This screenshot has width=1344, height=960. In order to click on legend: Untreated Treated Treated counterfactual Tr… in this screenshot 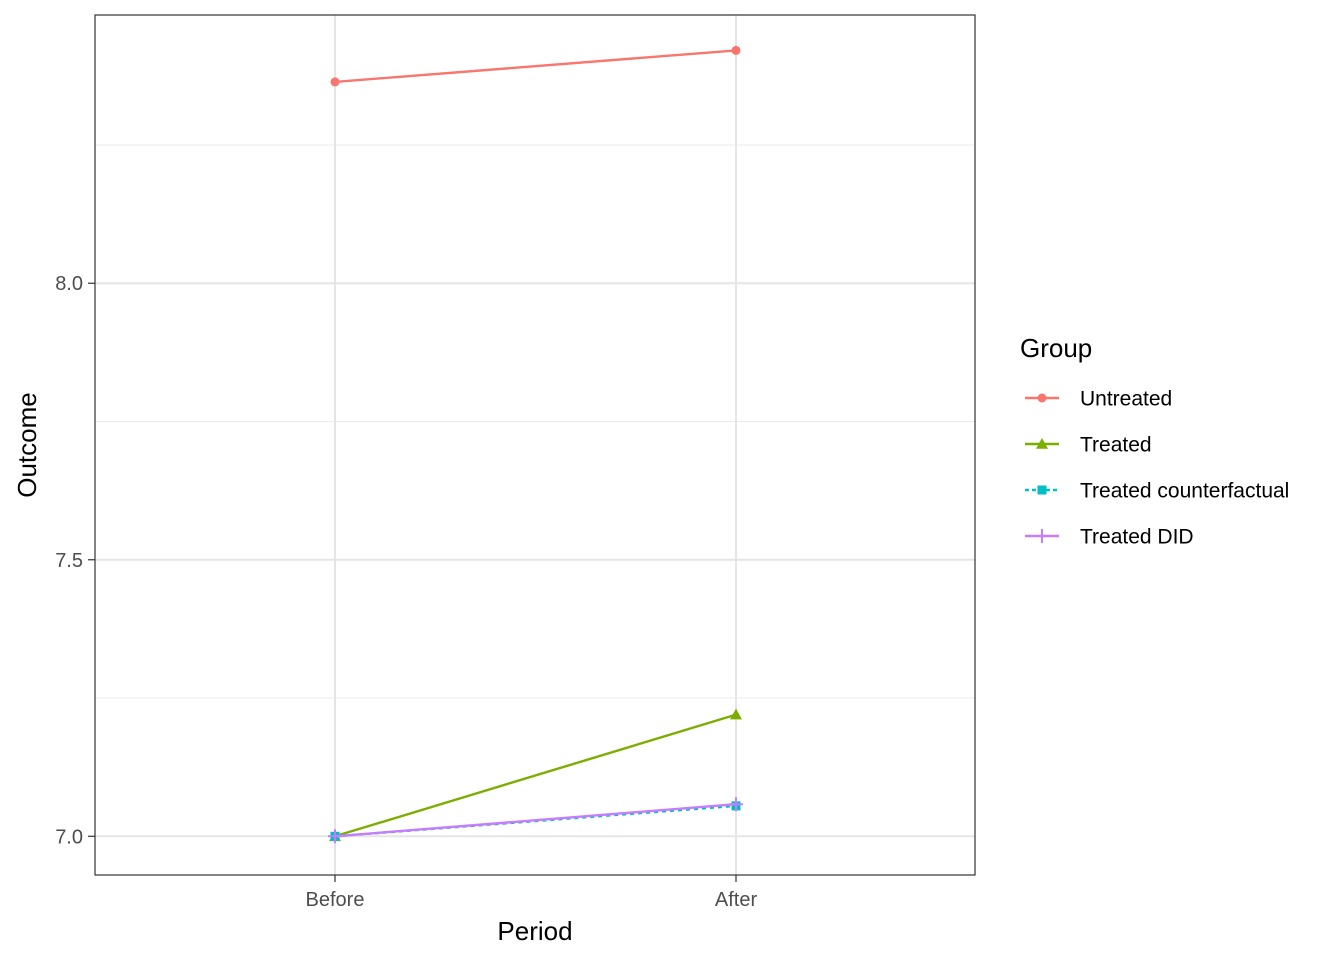, I will do `click(1157, 468)`.